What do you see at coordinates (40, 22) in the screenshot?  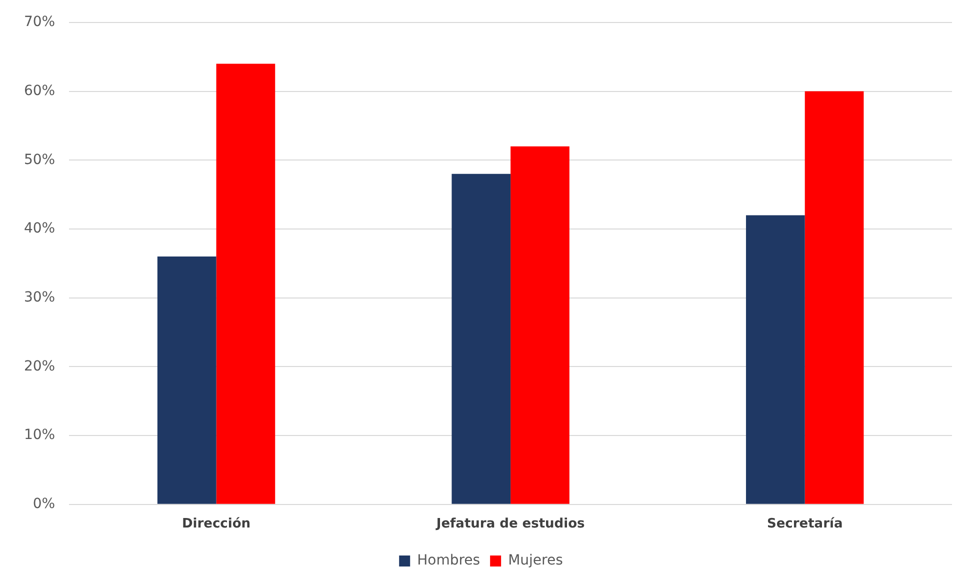 I see `y-tick-label: 70%` at bounding box center [40, 22].